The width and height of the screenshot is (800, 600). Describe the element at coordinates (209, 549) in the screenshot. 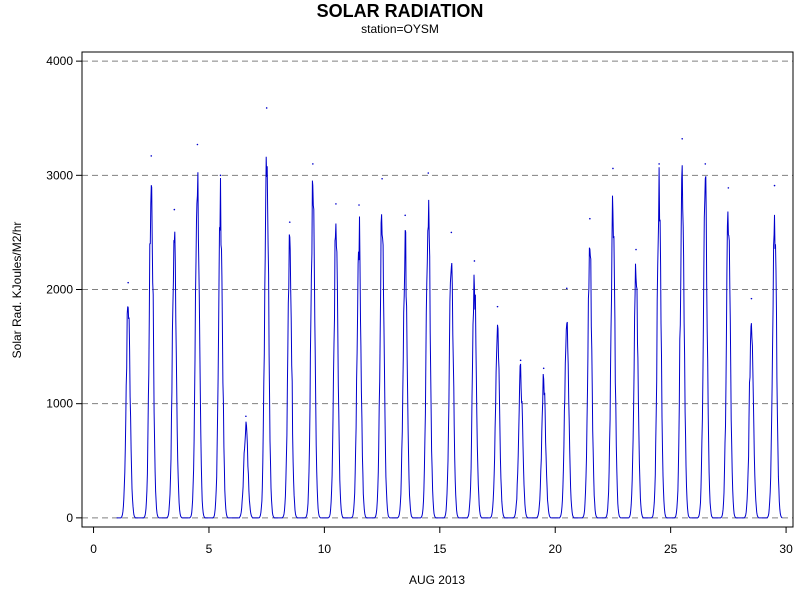

I see `x-tick-label: 5` at that location.